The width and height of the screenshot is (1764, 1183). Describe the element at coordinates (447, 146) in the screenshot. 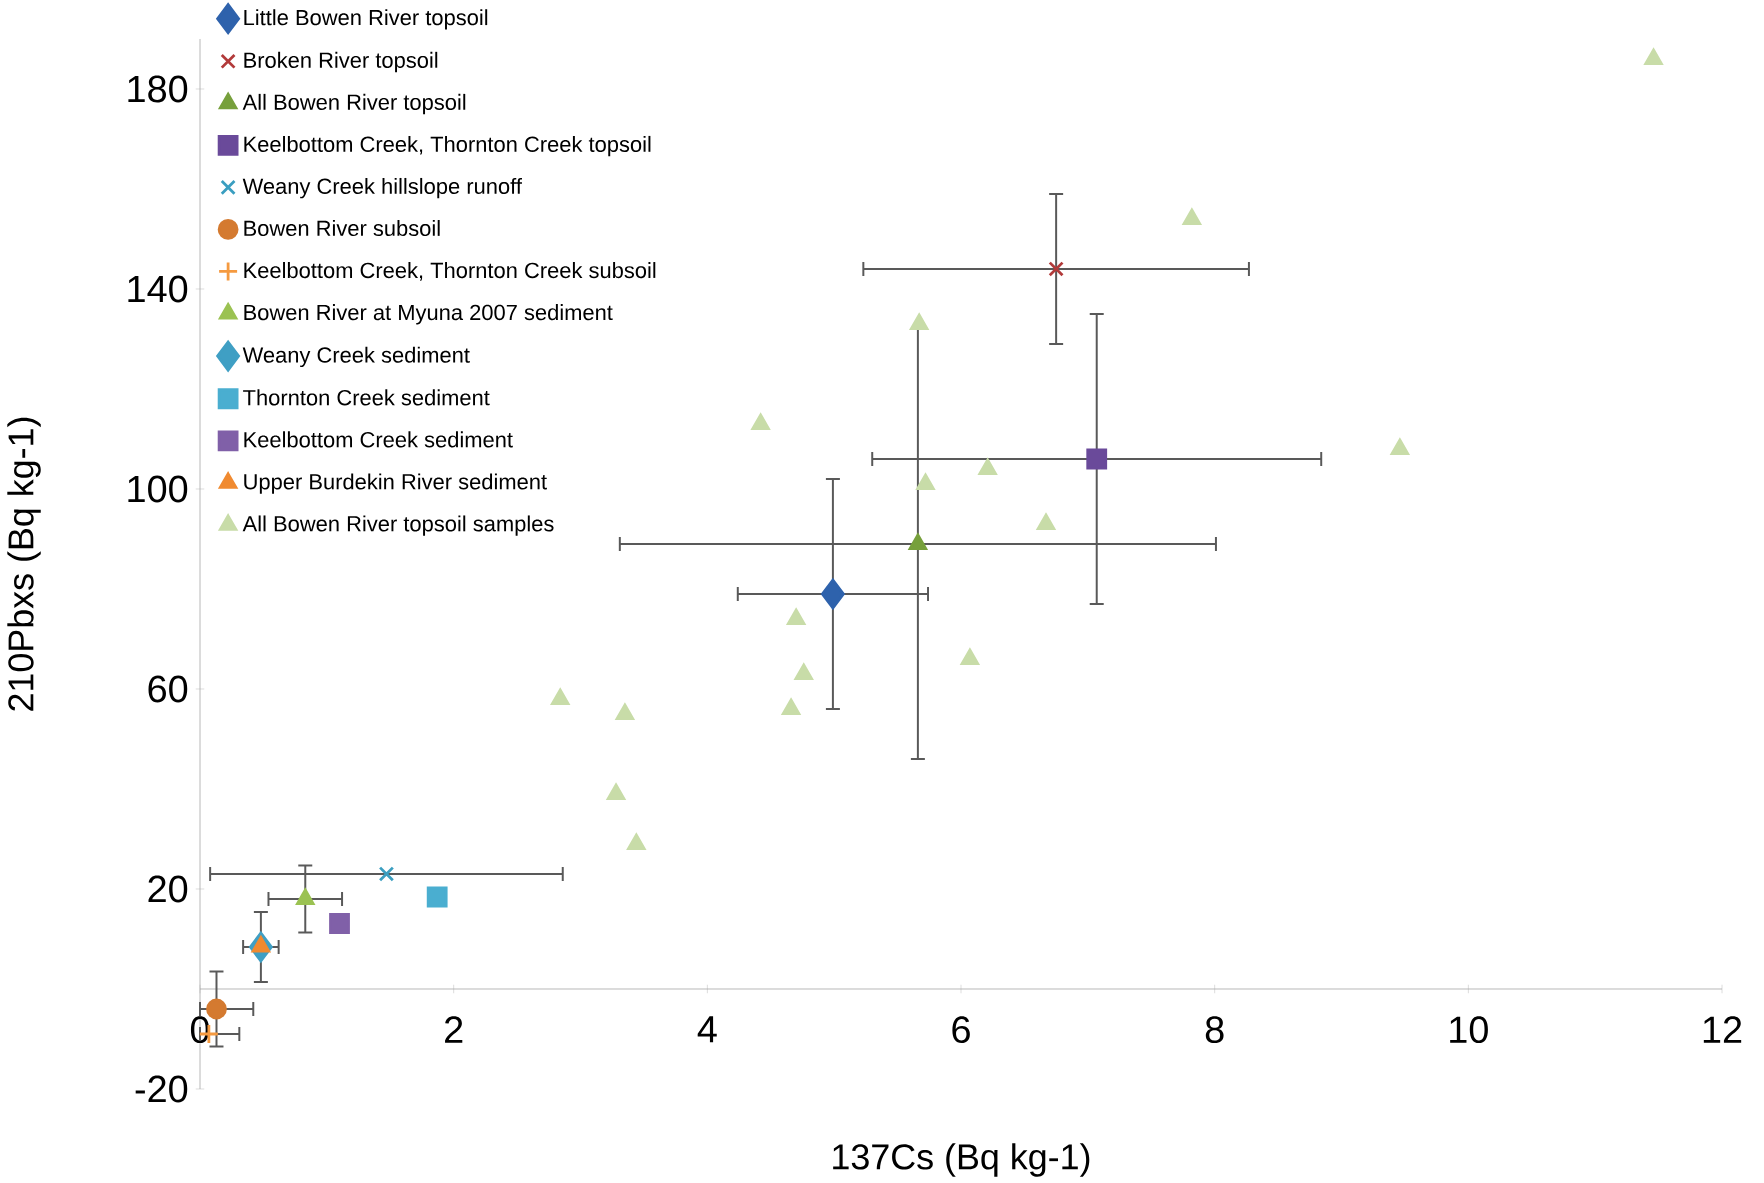

I see `legend-label: Keelbottom Creek, Thornton Creek topsoil` at that location.